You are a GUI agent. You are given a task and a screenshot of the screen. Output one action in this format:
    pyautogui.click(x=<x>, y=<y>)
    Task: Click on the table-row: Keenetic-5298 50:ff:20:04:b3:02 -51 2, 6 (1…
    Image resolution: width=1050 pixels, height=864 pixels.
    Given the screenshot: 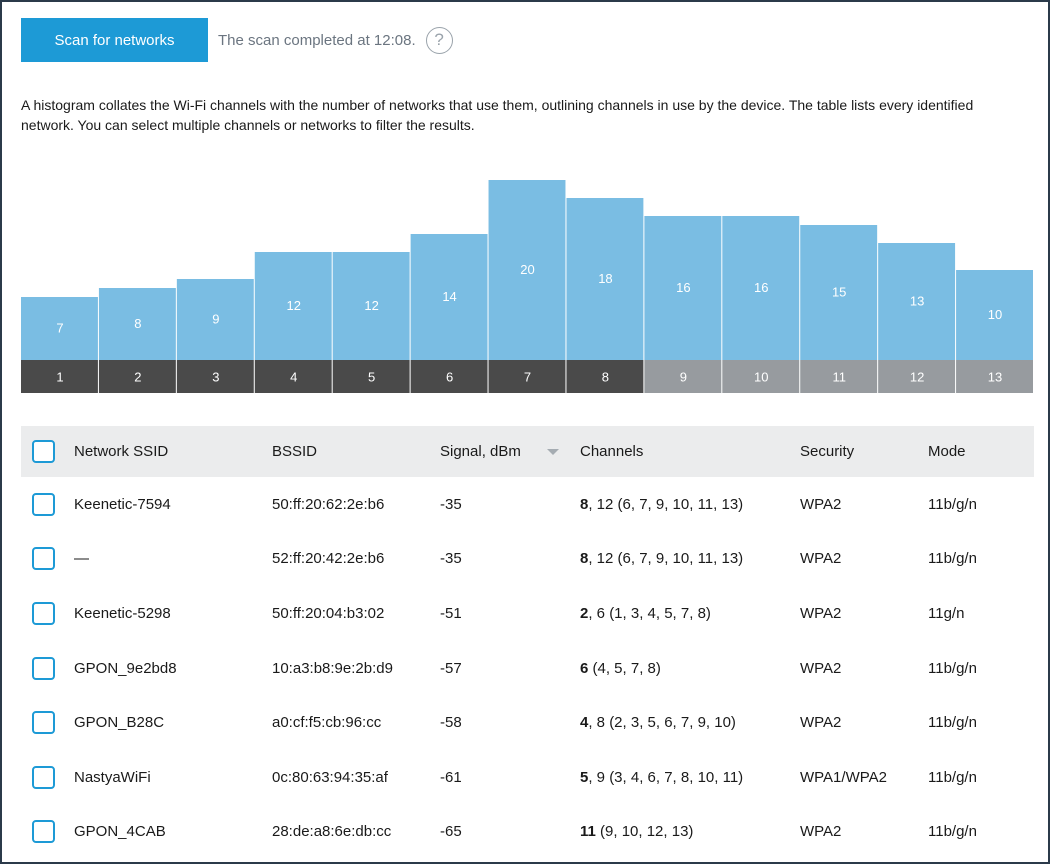 What is the action you would take?
    pyautogui.click(x=527, y=613)
    